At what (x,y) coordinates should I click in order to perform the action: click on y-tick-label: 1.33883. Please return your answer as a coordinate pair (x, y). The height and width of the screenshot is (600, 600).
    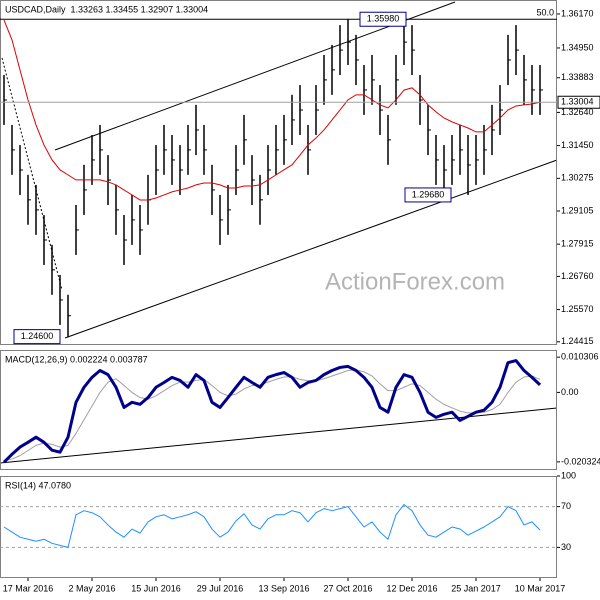
    Looking at the image, I should click on (577, 77).